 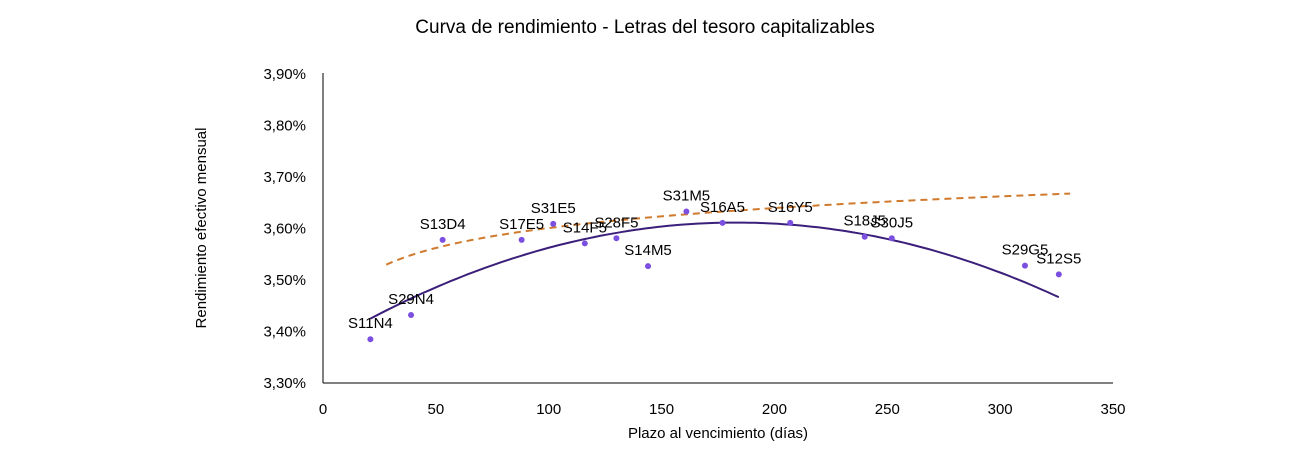 What do you see at coordinates (553, 208) in the screenshot?
I see `data-label: S31E5` at bounding box center [553, 208].